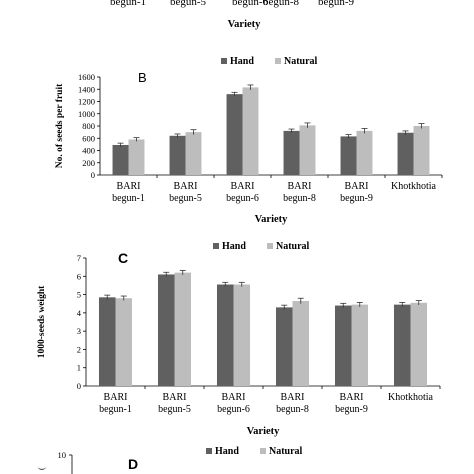  What do you see at coordinates (264, 431) in the screenshot?
I see `x-axis-title-c: Variety` at bounding box center [264, 431].